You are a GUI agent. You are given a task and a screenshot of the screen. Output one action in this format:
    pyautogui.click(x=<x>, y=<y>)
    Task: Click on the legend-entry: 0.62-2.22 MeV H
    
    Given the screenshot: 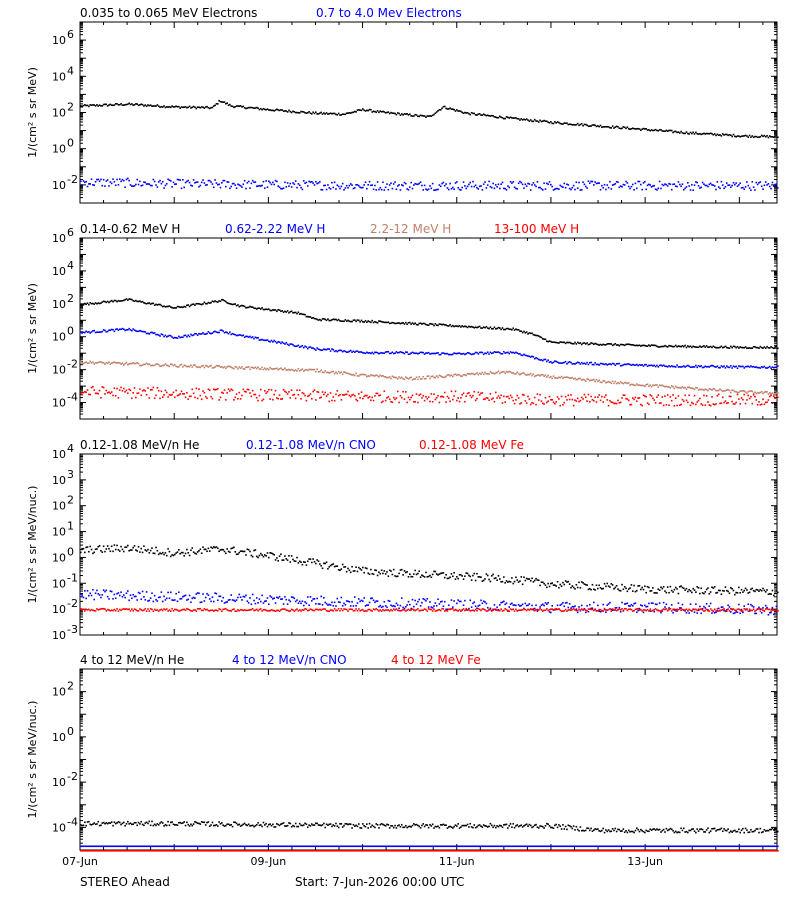 What is the action you would take?
    pyautogui.click(x=275, y=229)
    